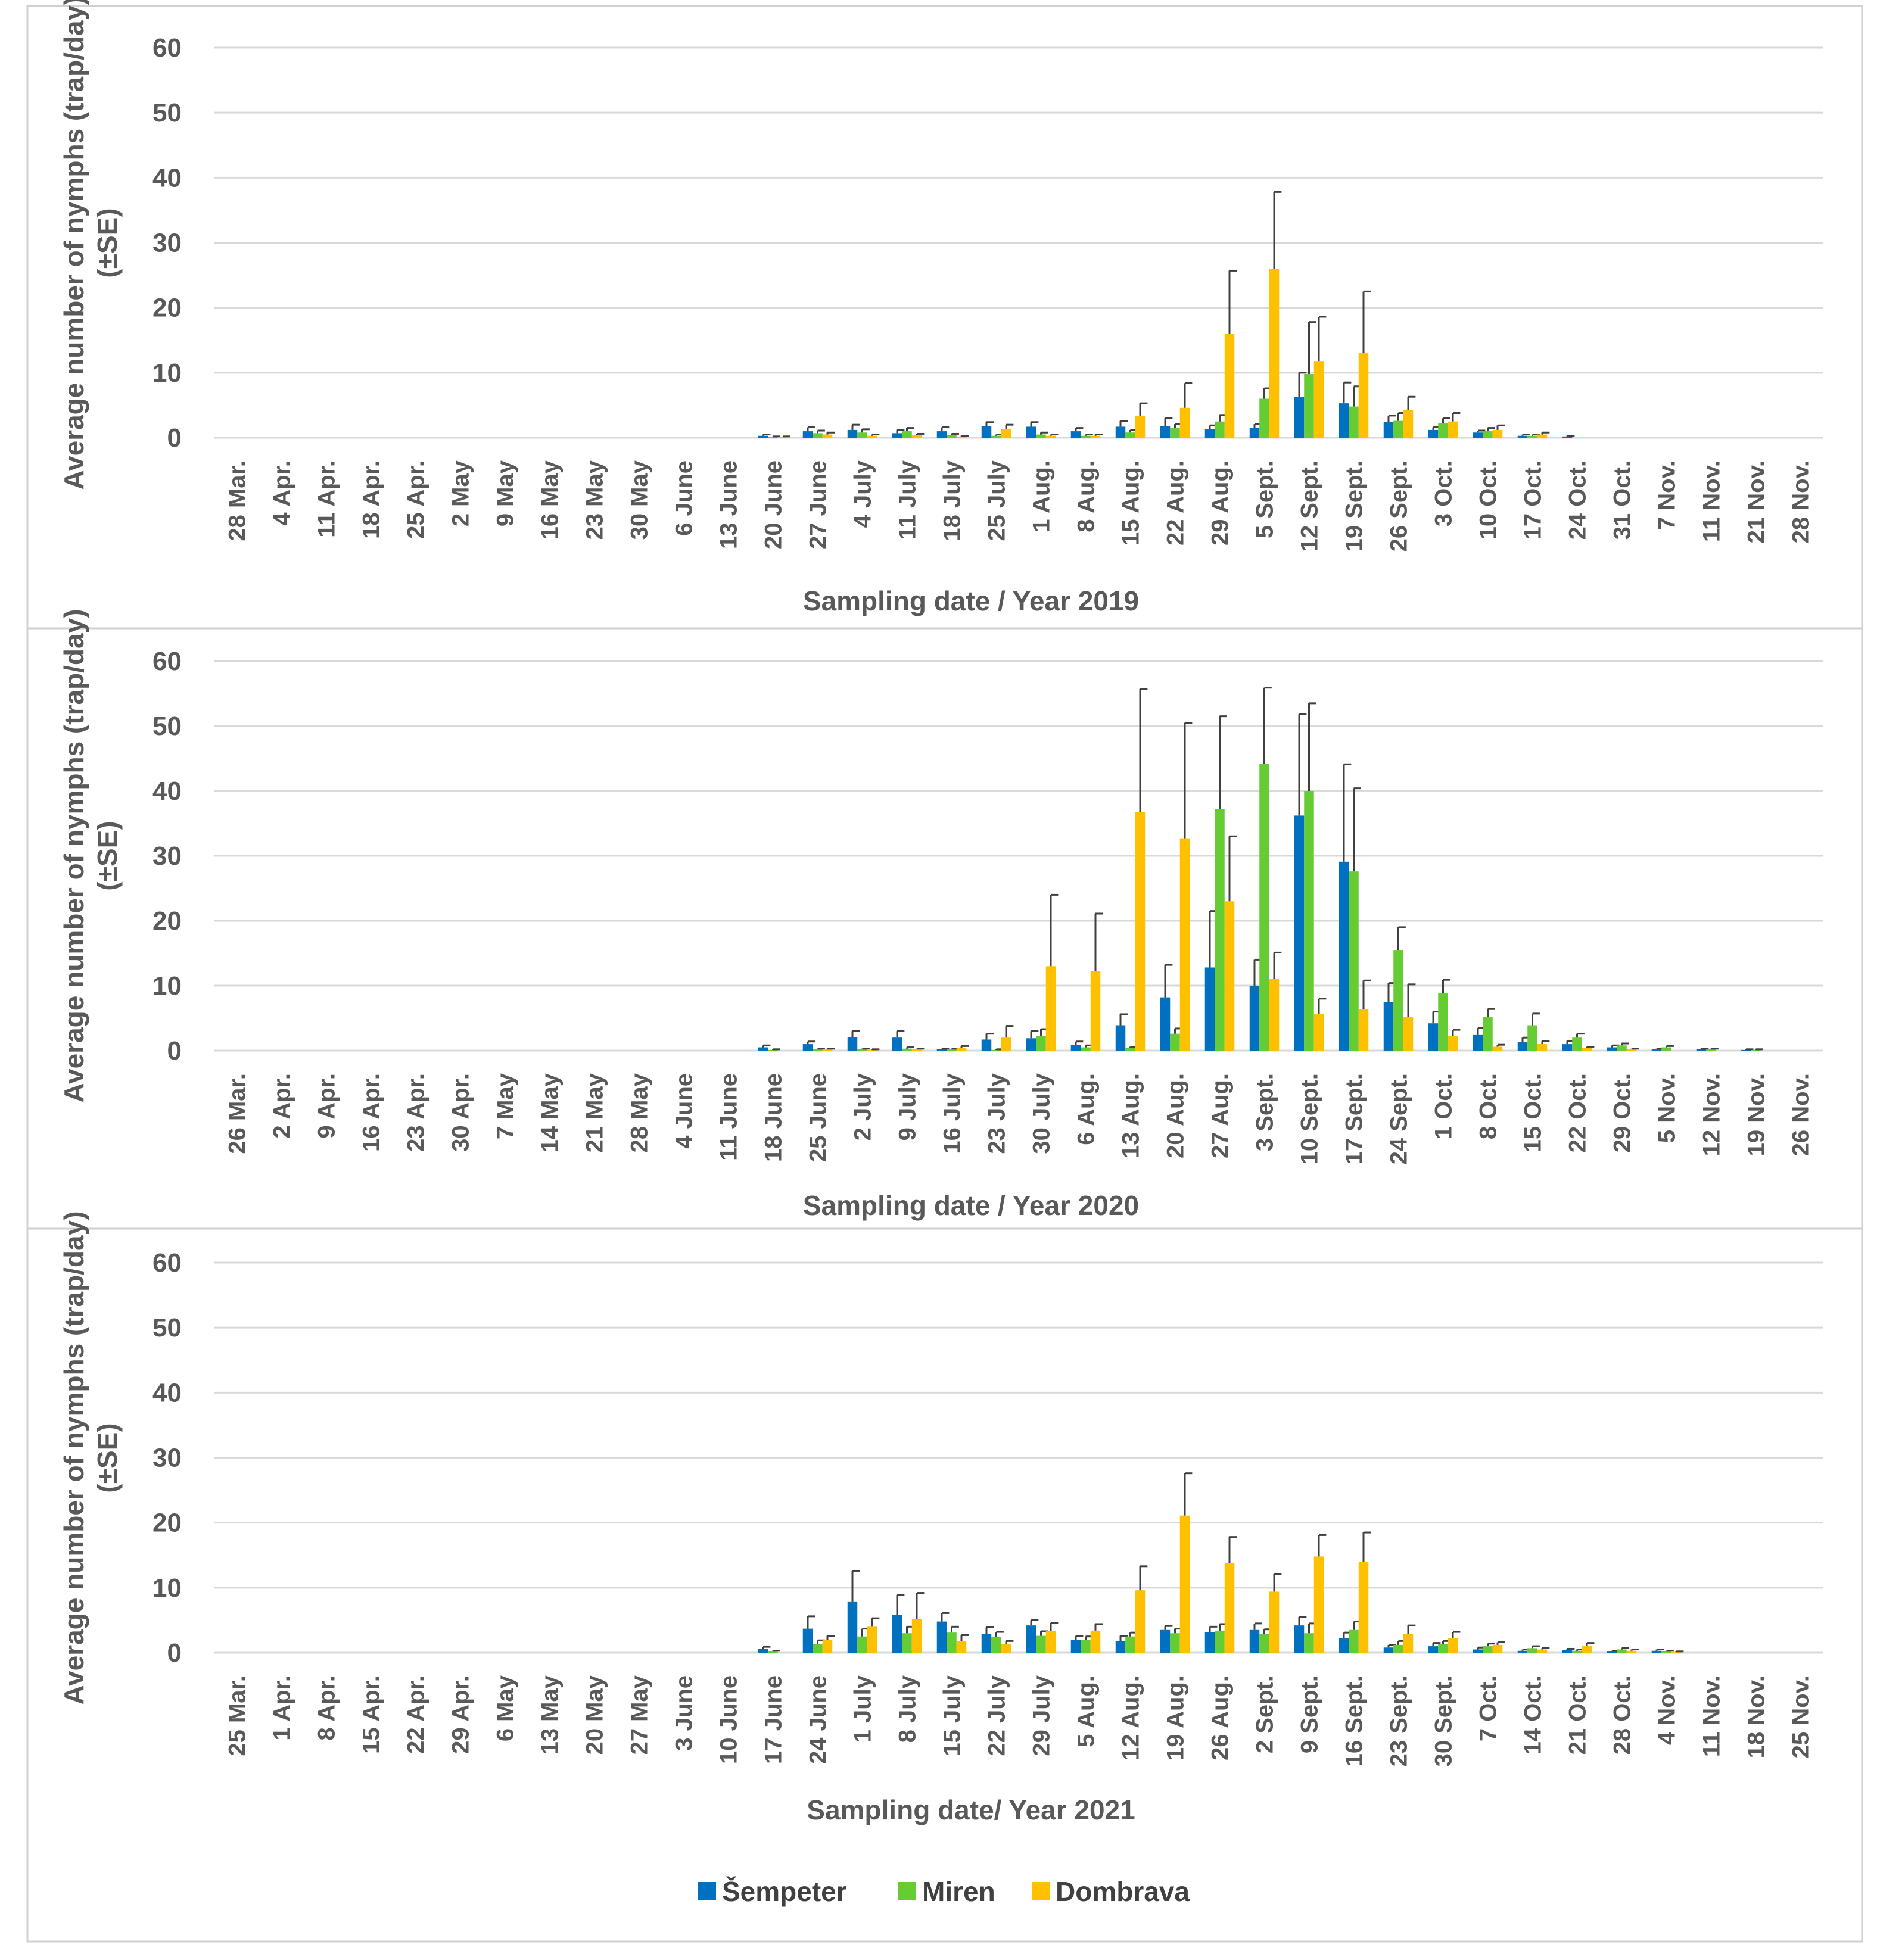 The height and width of the screenshot is (1960, 1877). What do you see at coordinates (1801, 1114) in the screenshot?
I see `x-tick-label: 26 Nov.` at bounding box center [1801, 1114].